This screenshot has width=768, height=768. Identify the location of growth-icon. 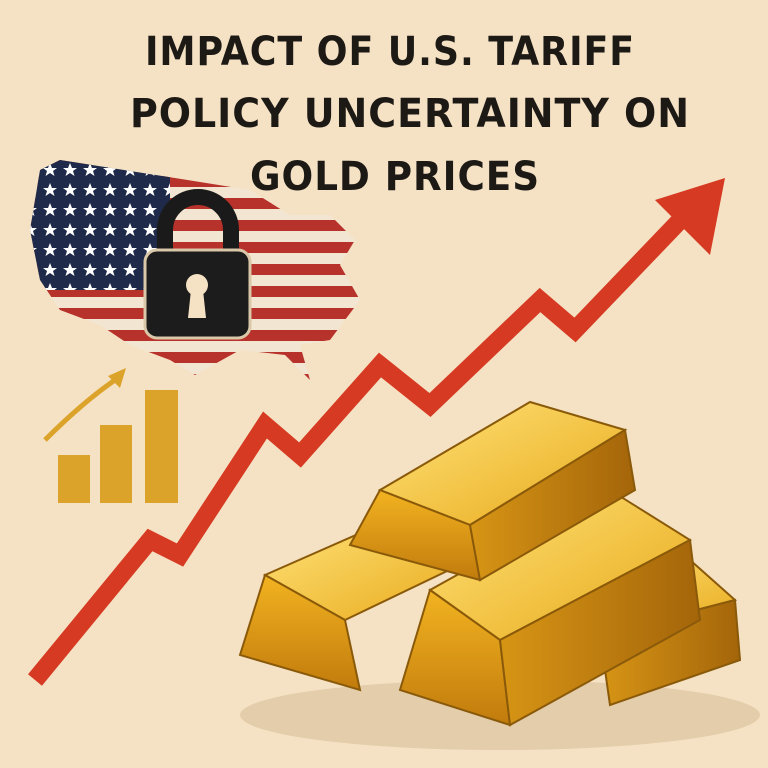
(110, 435).